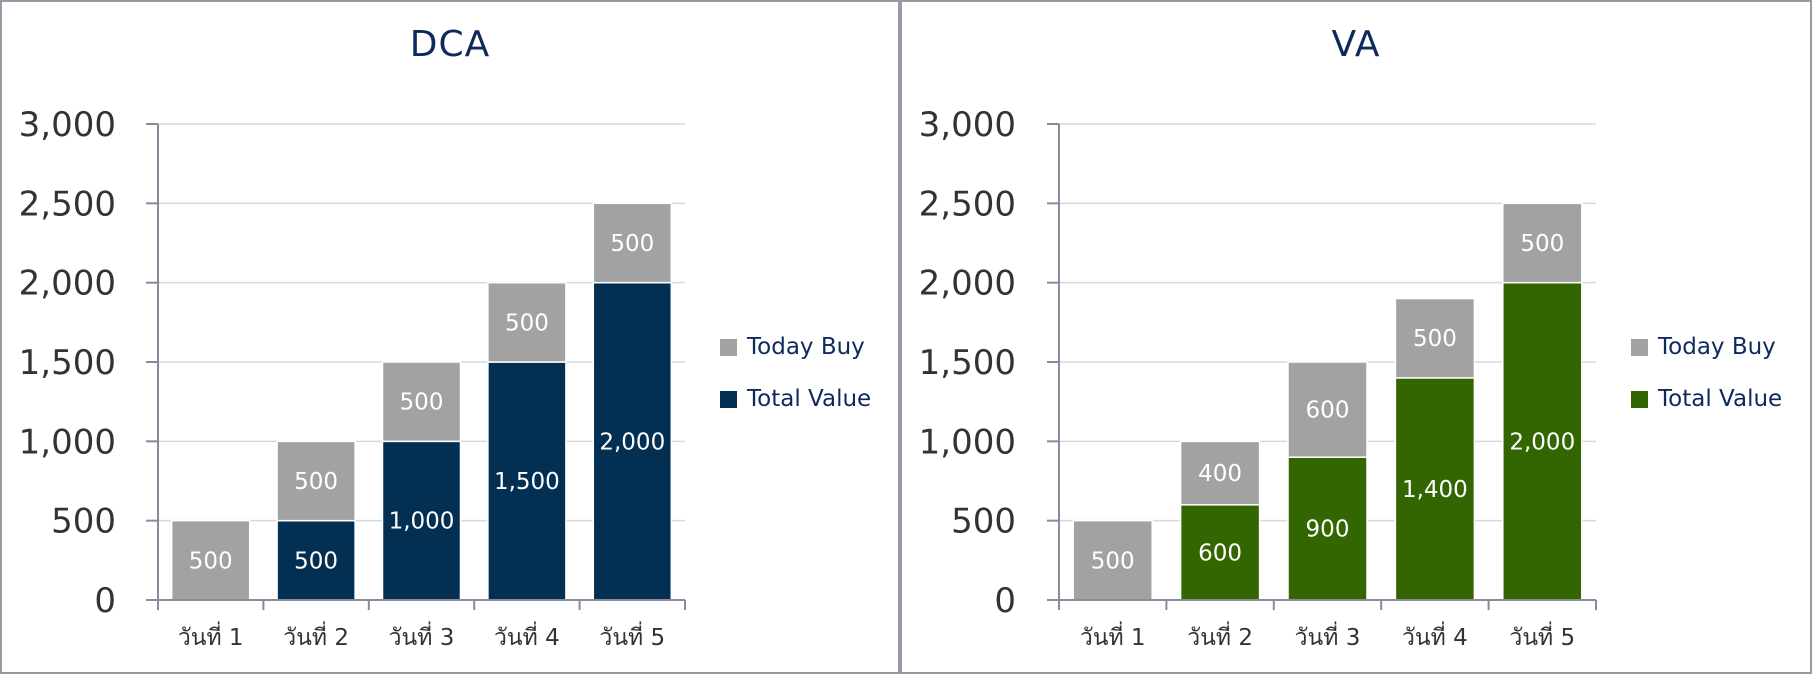 The width and height of the screenshot is (1812, 676). Describe the element at coordinates (1356, 44) in the screenshot. I see `chart-title: VA` at that location.